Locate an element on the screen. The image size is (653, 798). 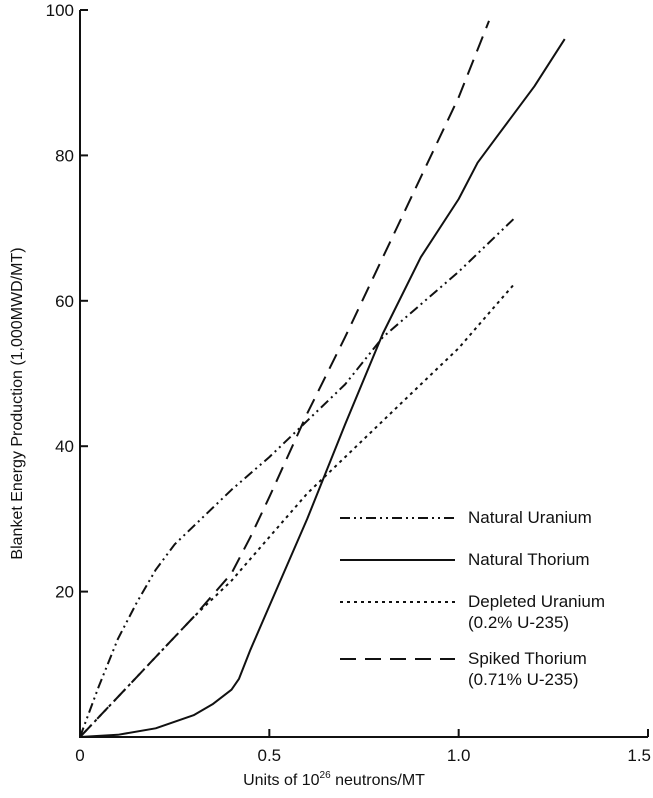
legend-note-depleted-uranium: (0.2% U-235) is located at coordinates (518, 622).